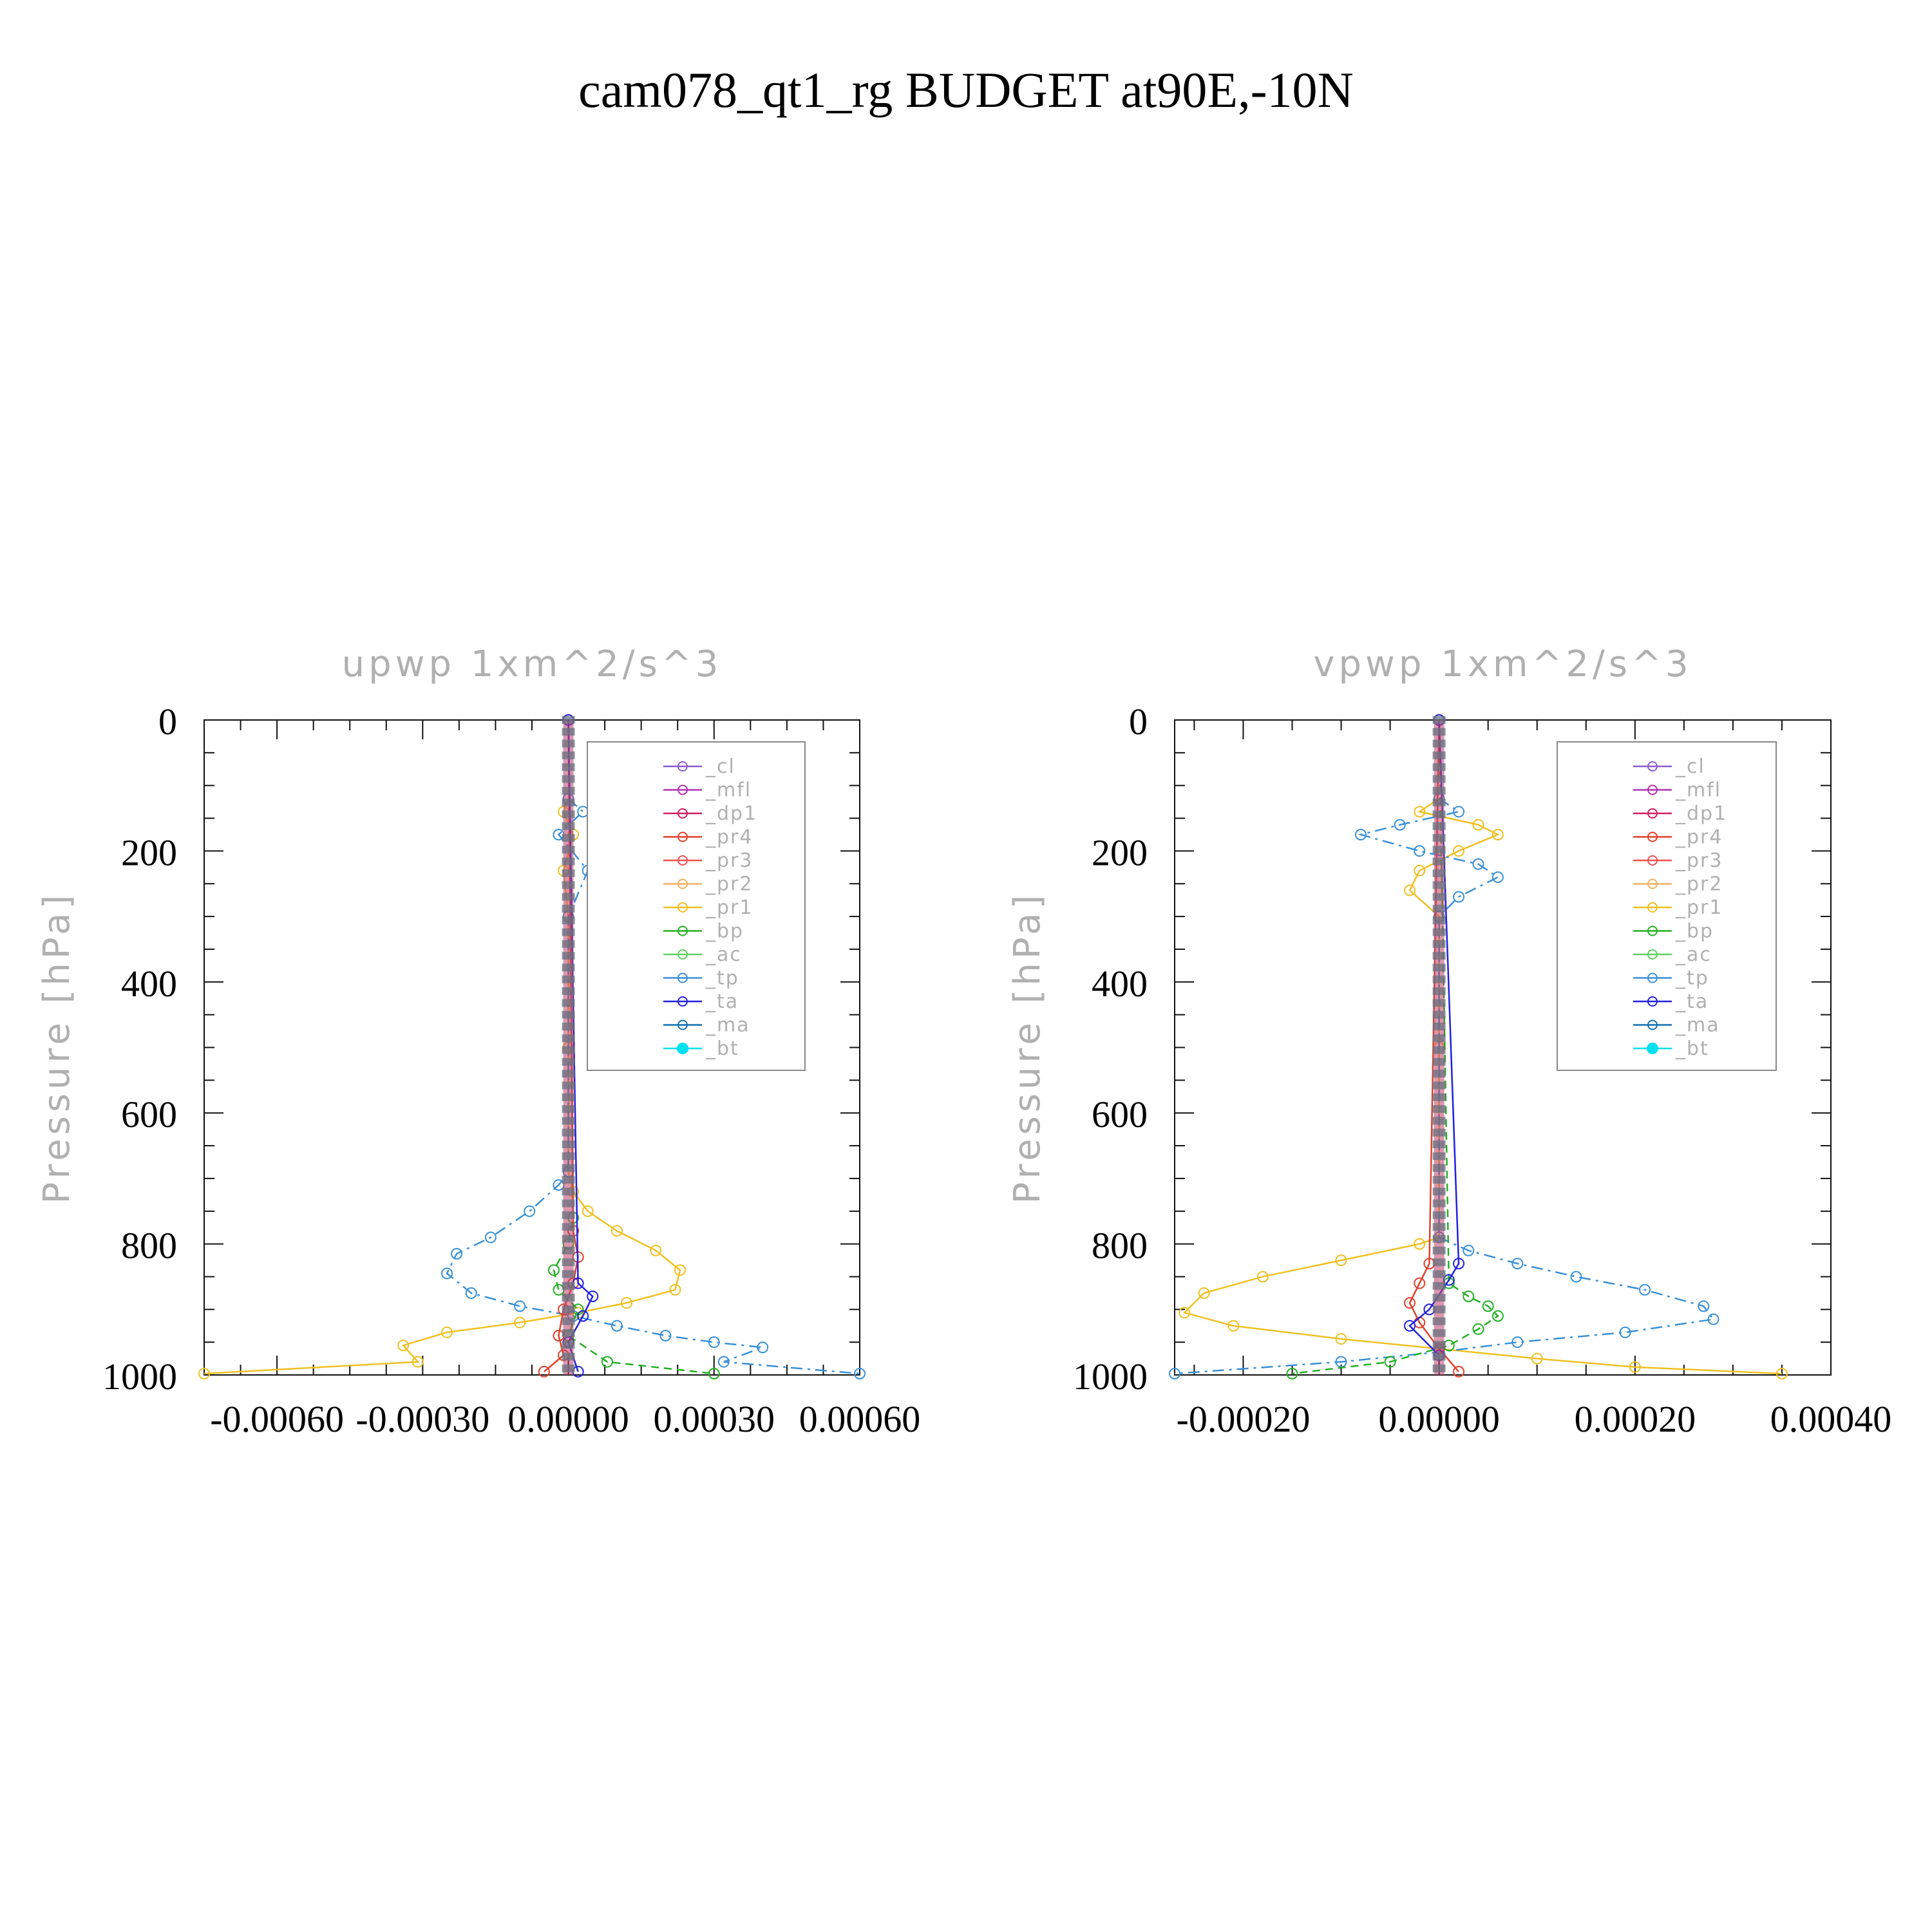  Describe the element at coordinates (1653, 931) in the screenshot. I see `legend-marker_bp` at that location.